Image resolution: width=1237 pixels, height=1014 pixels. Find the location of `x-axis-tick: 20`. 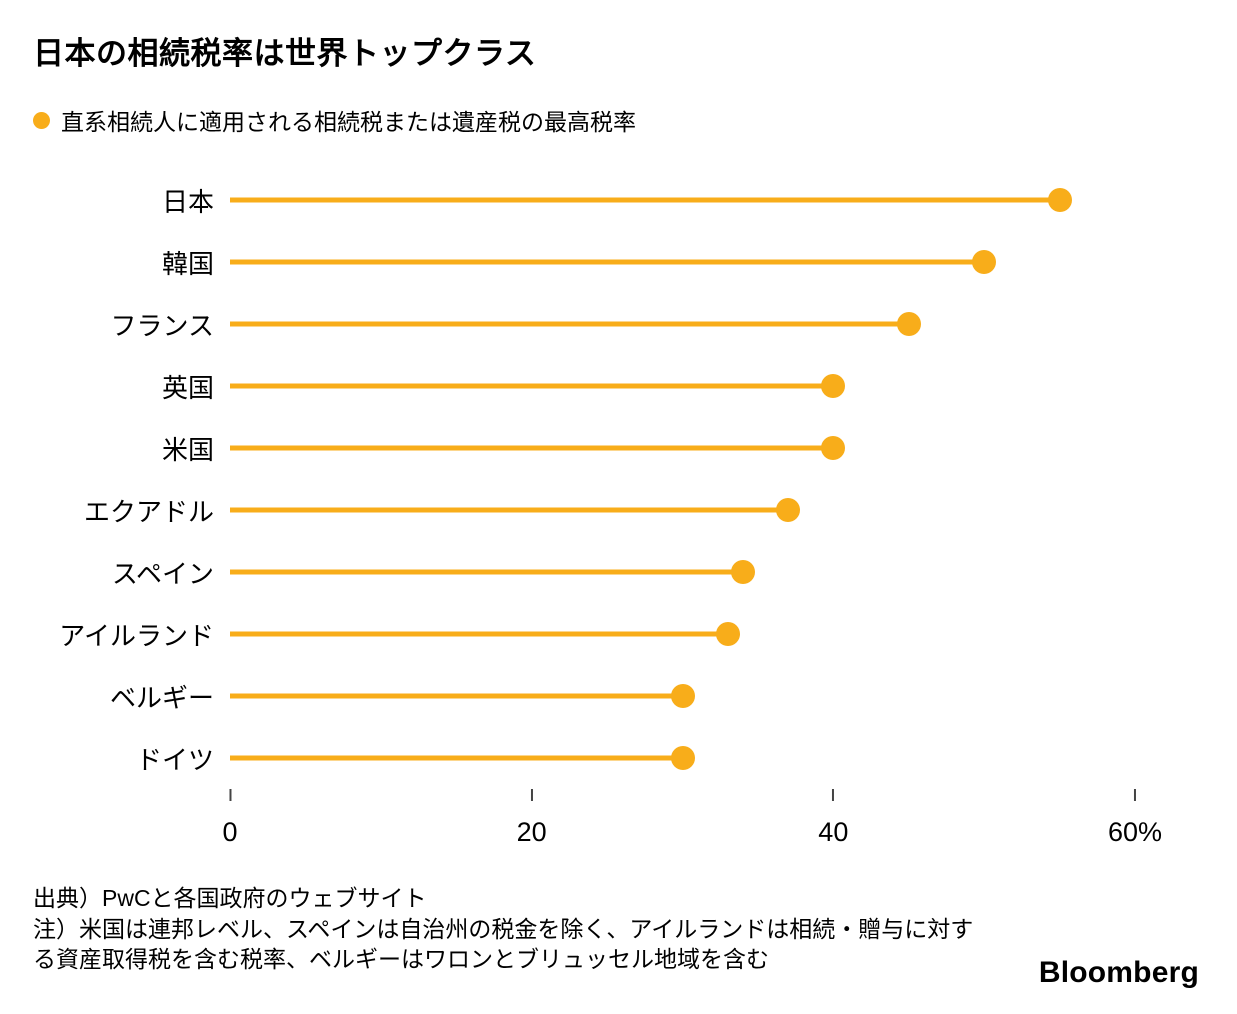

x-axis-tick: 20 is located at coordinates (532, 818).